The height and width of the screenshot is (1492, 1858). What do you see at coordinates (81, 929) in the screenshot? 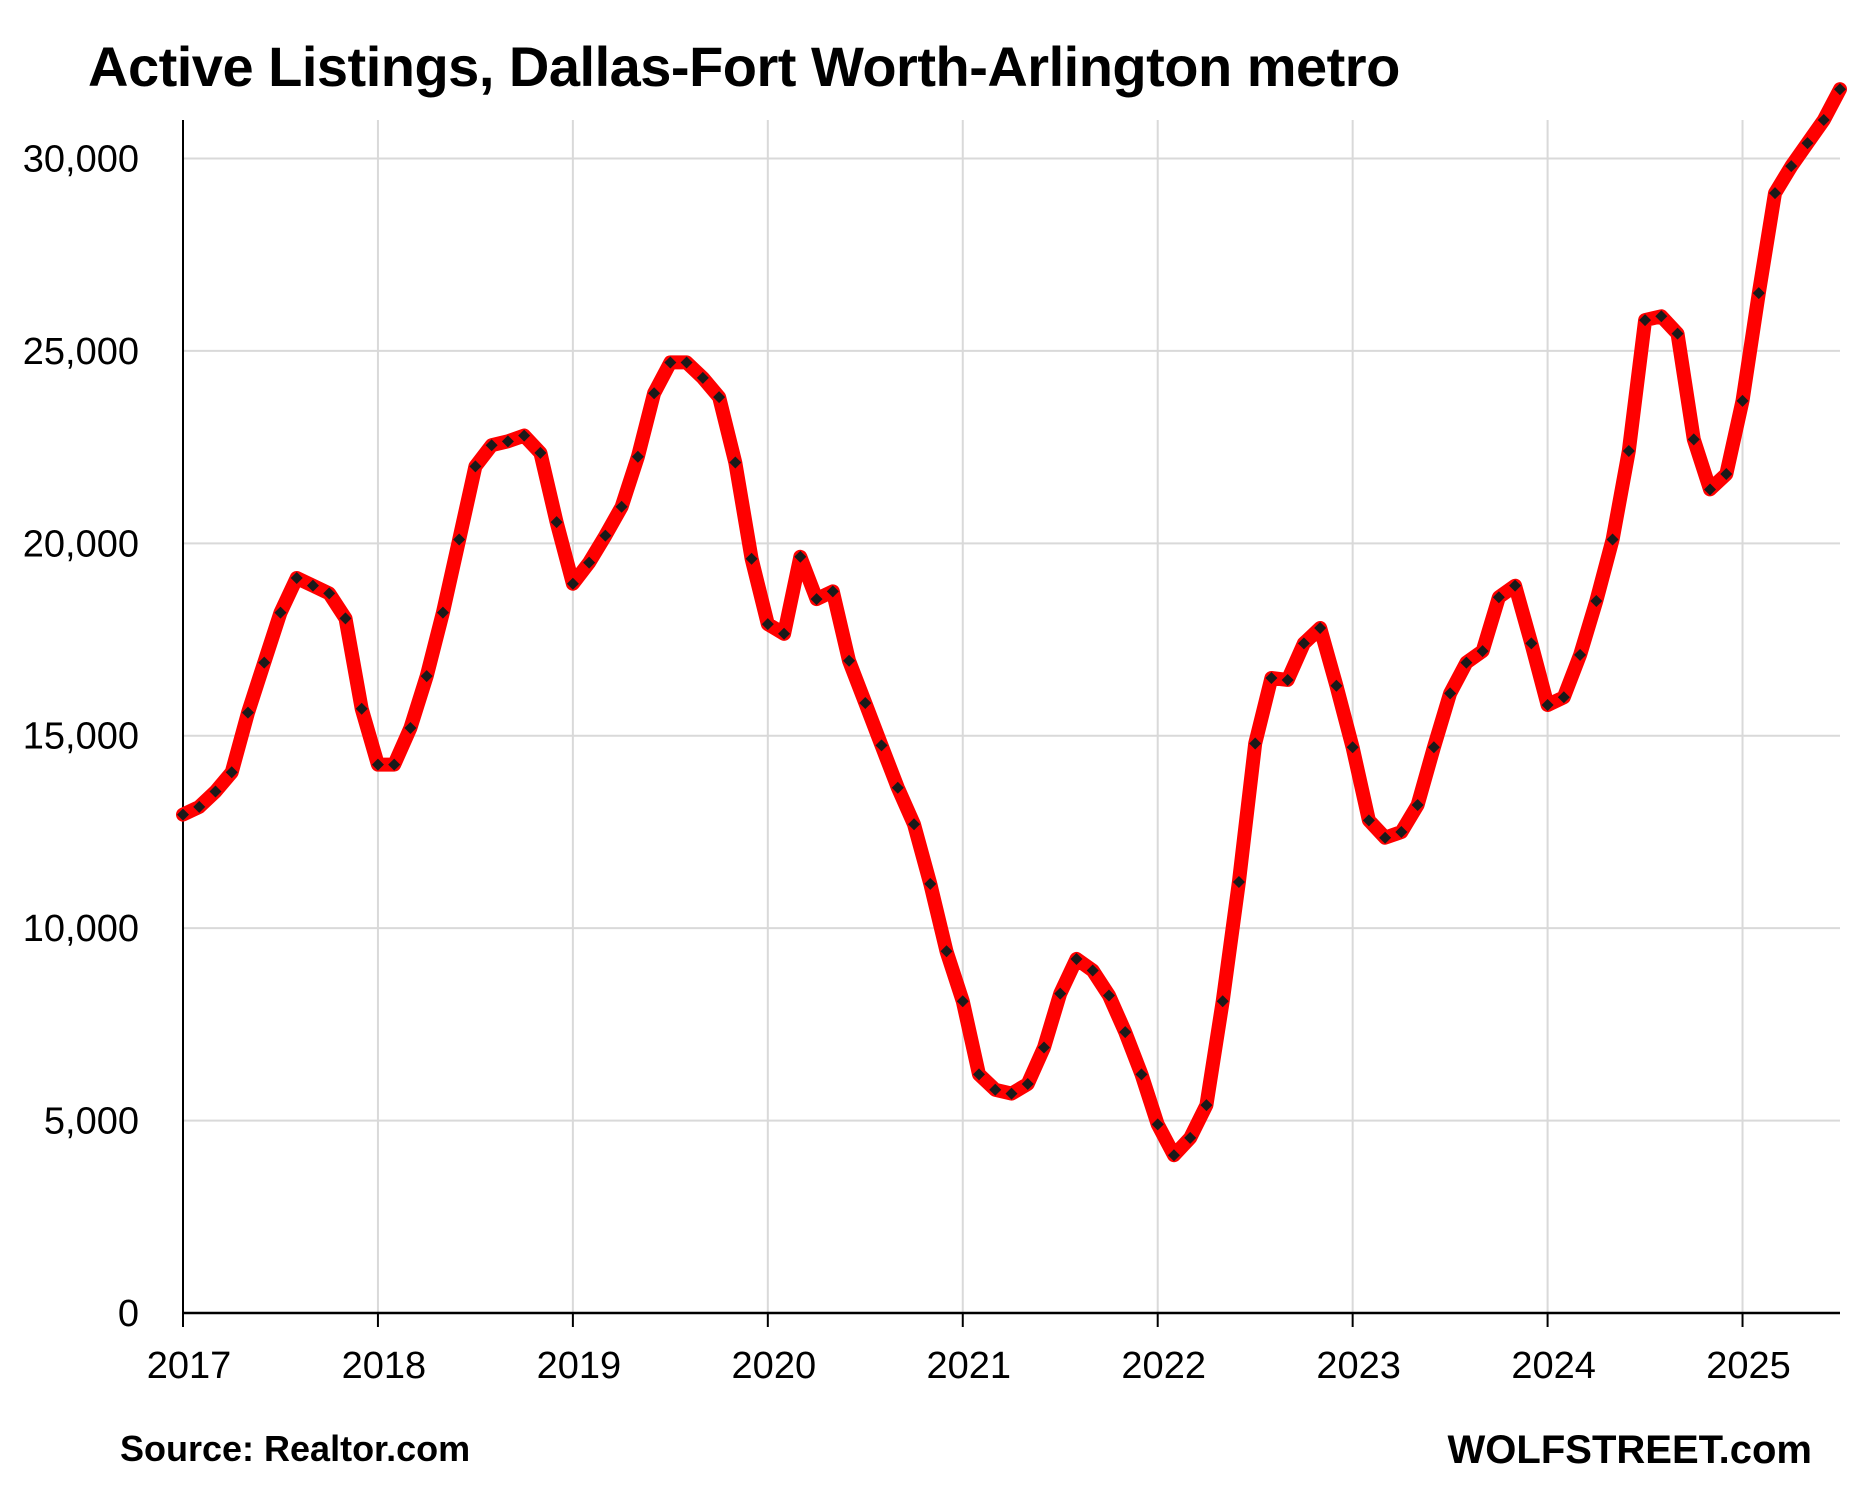
I see `y-tick-label: 10,000` at bounding box center [81, 929].